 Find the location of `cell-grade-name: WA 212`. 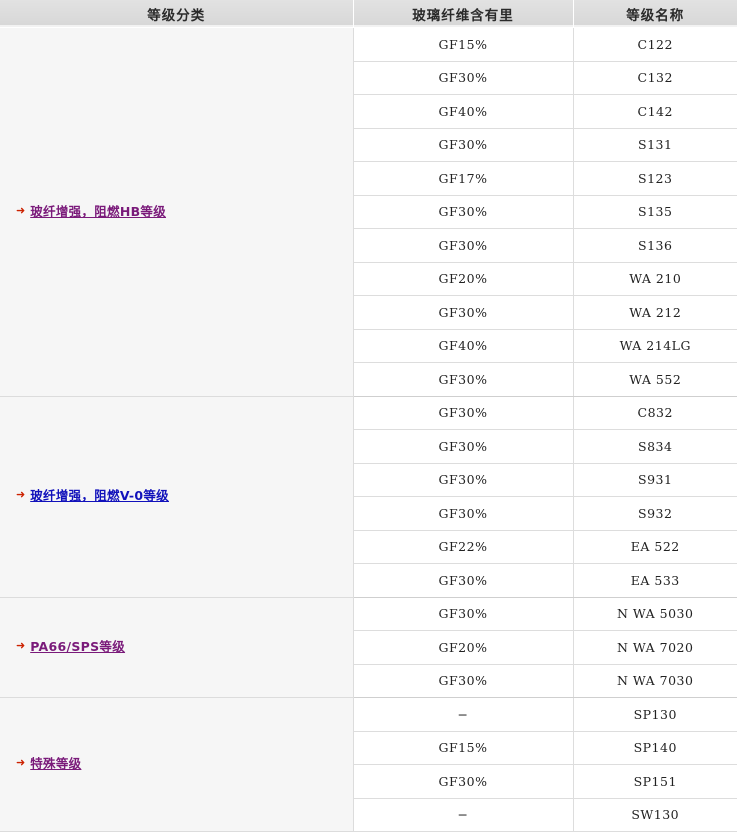

cell-grade-name: WA 212 is located at coordinates (655, 312).